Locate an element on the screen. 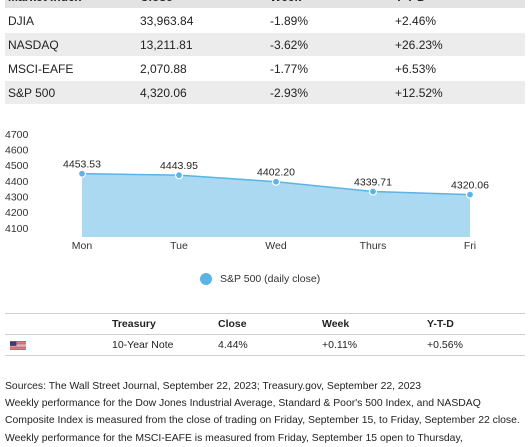 This screenshot has width=530, height=447. y-tick-label: 4600 is located at coordinates (17, 150).